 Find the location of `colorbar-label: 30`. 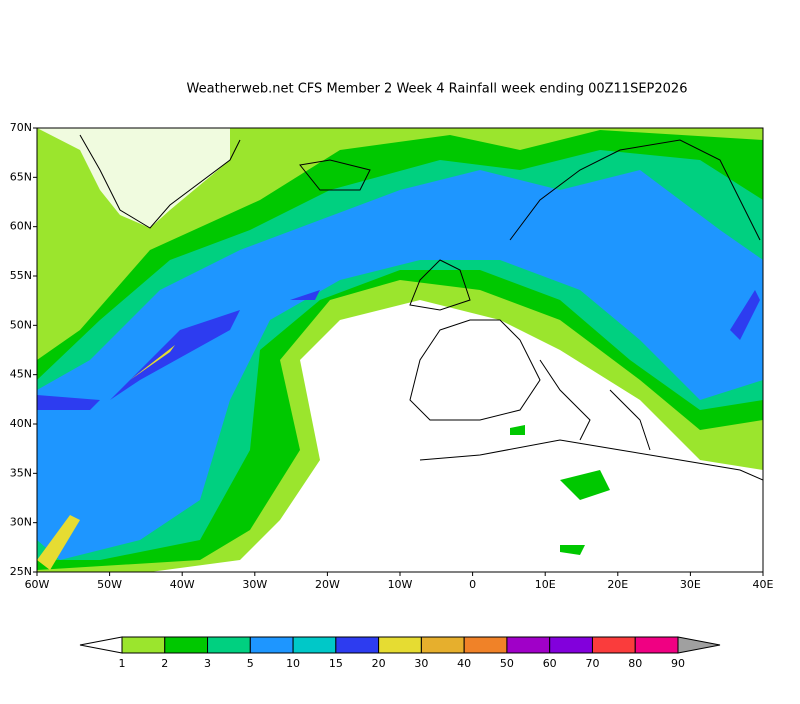

colorbar-label: 30 is located at coordinates (421, 663).